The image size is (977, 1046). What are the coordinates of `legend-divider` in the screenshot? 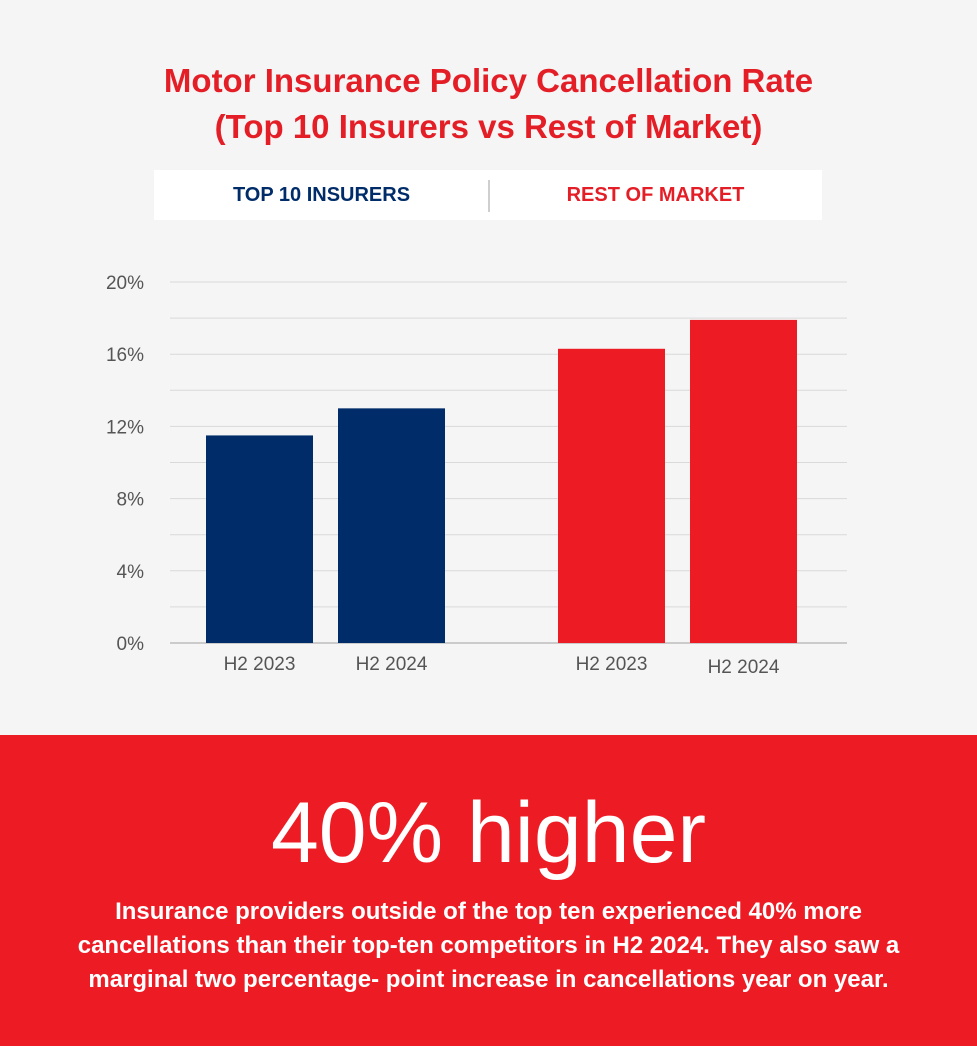 It's located at (489, 196).